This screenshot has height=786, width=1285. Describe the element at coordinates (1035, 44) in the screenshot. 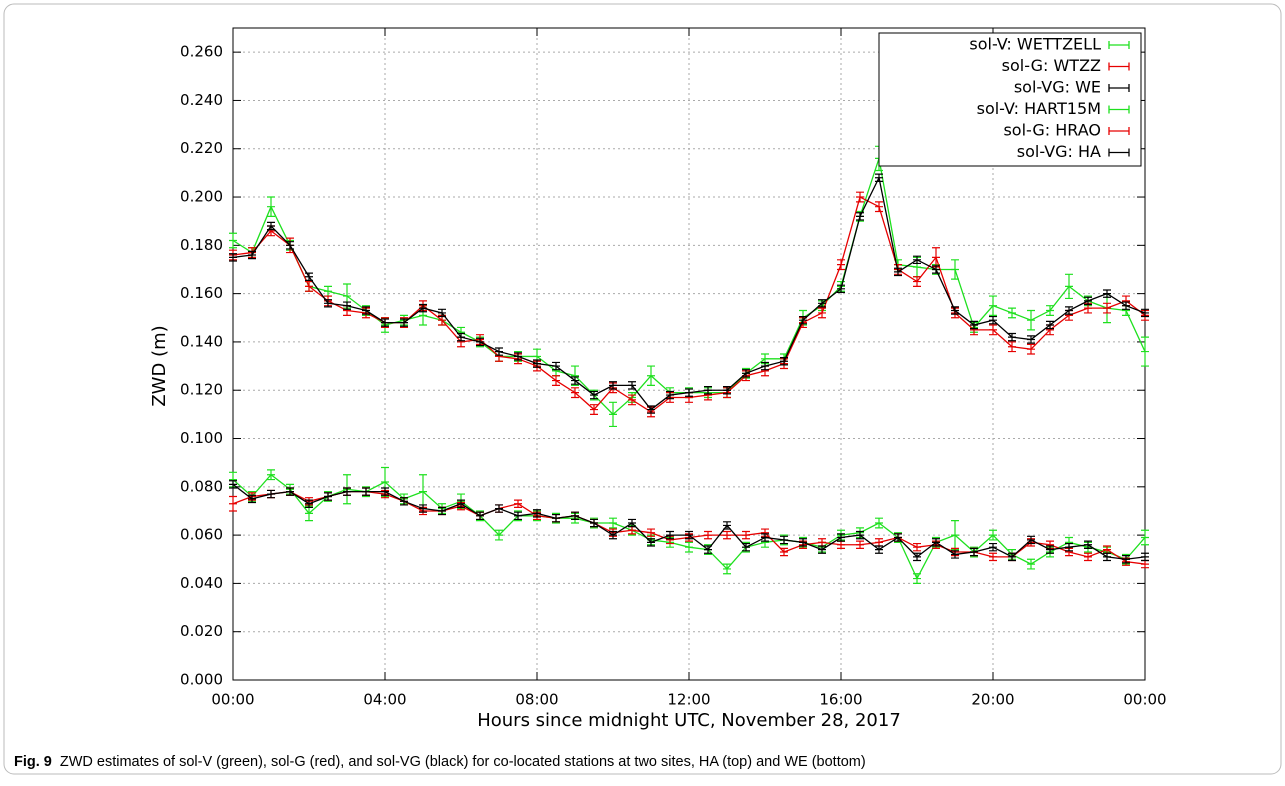

I see `legend-label: sol-V: WETTZELL` at that location.